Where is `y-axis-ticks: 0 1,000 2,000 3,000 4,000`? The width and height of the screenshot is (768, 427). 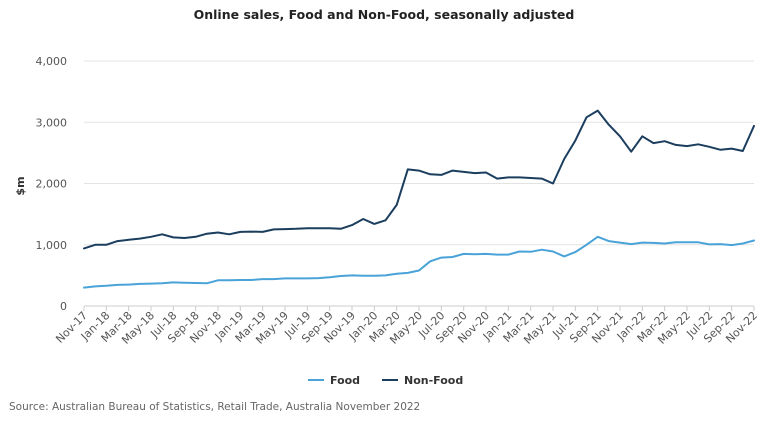
y-axis-ticks: 0 1,000 2,000 3,000 4,000 is located at coordinates (52, 184).